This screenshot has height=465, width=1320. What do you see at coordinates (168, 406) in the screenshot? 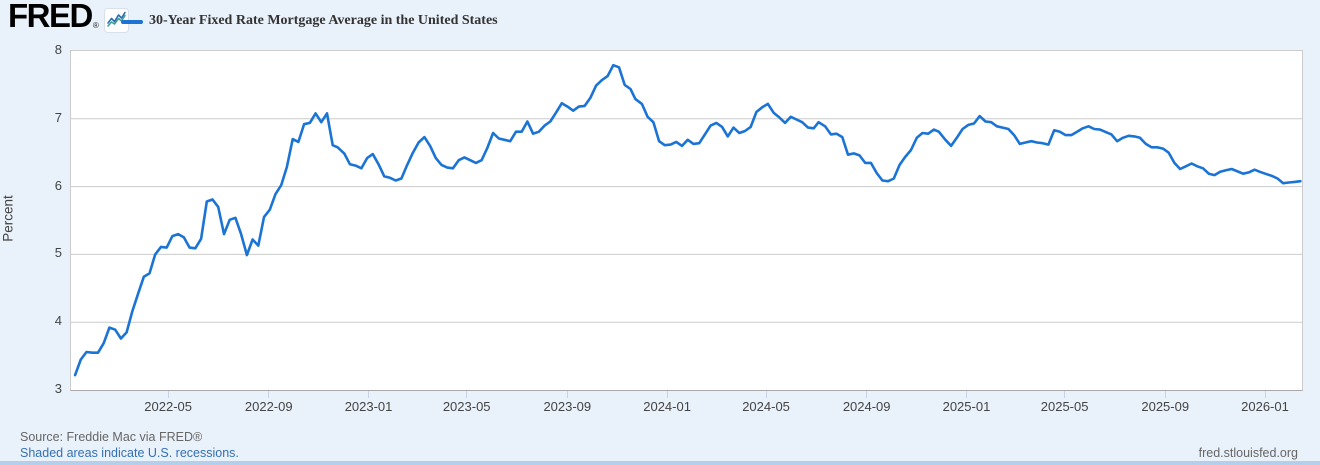
I see `x-tick-label: 2022-05` at bounding box center [168, 406].